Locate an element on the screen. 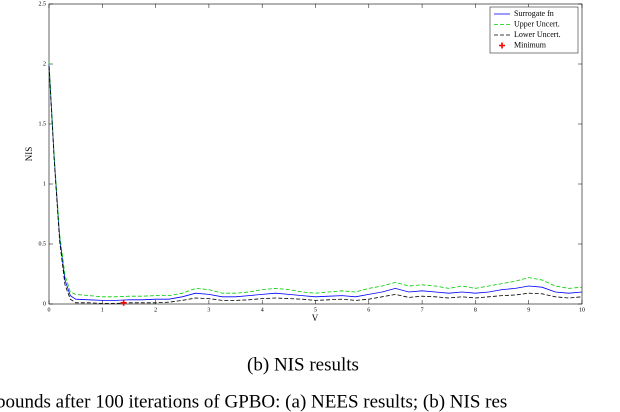 The width and height of the screenshot is (620, 412). x-tick-label: 6 is located at coordinates (368, 310).